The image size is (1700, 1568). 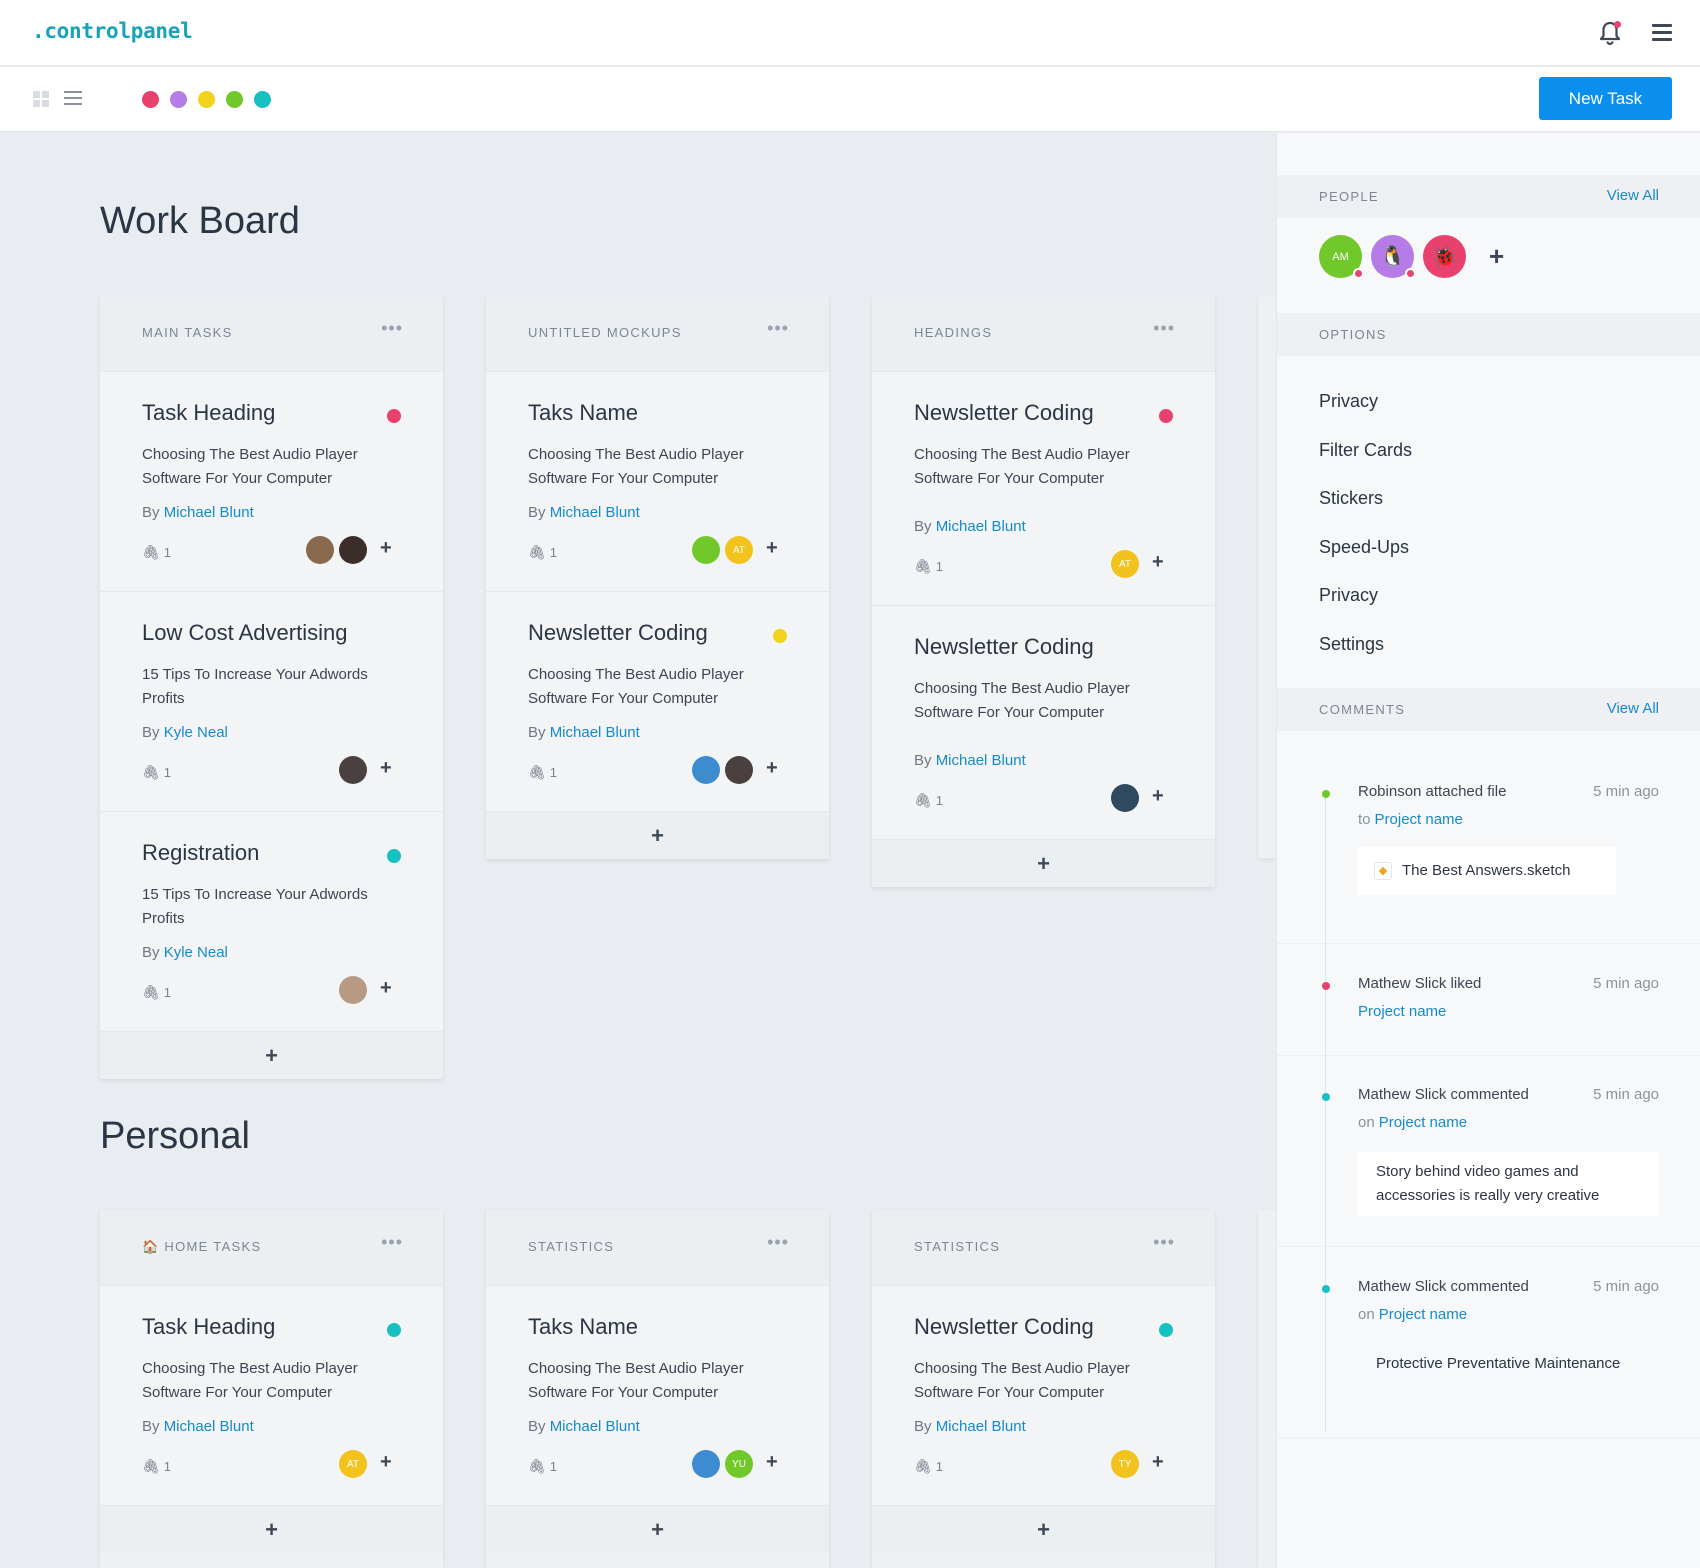 I want to click on color-filter-purple, so click(x=178, y=99).